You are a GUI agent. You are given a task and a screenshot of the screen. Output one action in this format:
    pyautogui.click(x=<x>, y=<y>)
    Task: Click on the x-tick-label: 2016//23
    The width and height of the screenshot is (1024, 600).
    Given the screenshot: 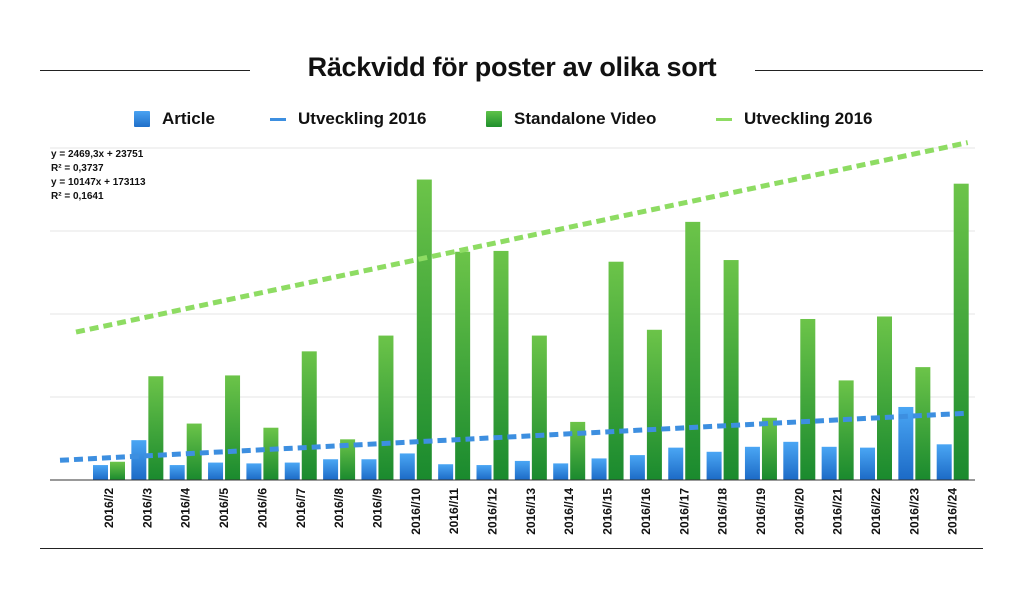 What is the action you would take?
    pyautogui.click(x=914, y=511)
    